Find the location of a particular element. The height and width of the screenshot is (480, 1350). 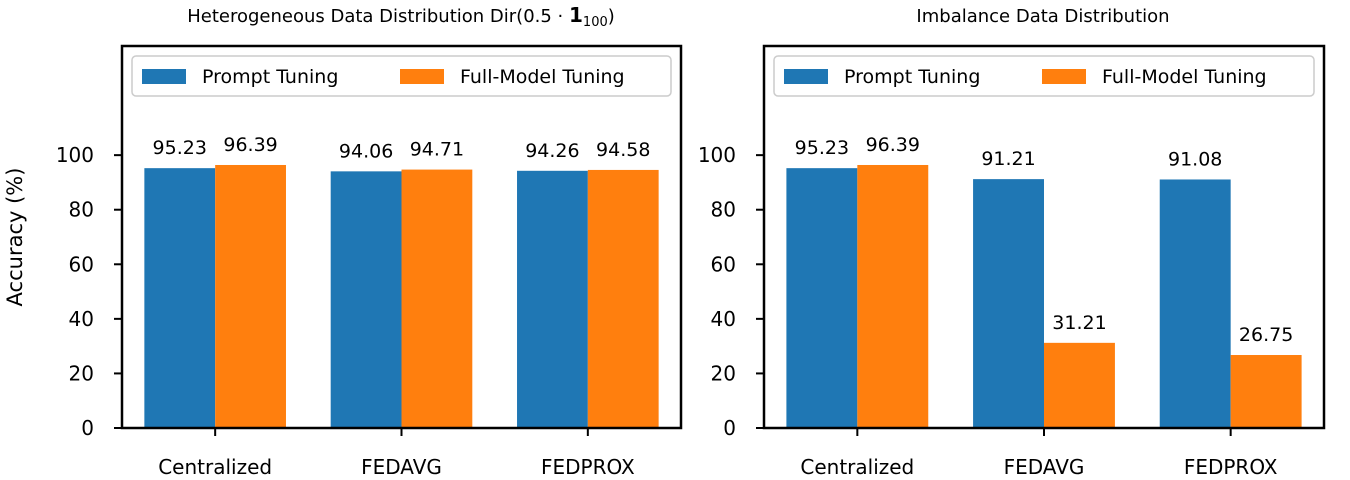

data-label: 94.58 is located at coordinates (623, 150).